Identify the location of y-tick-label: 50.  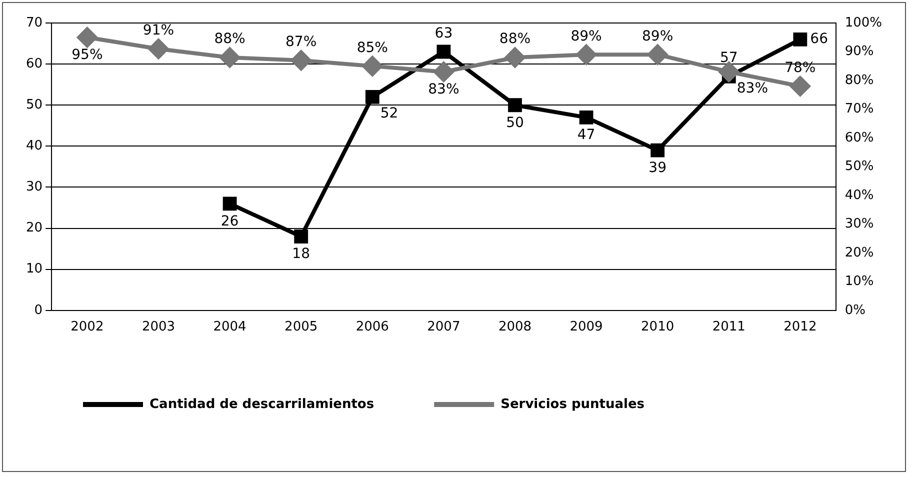
(34, 104).